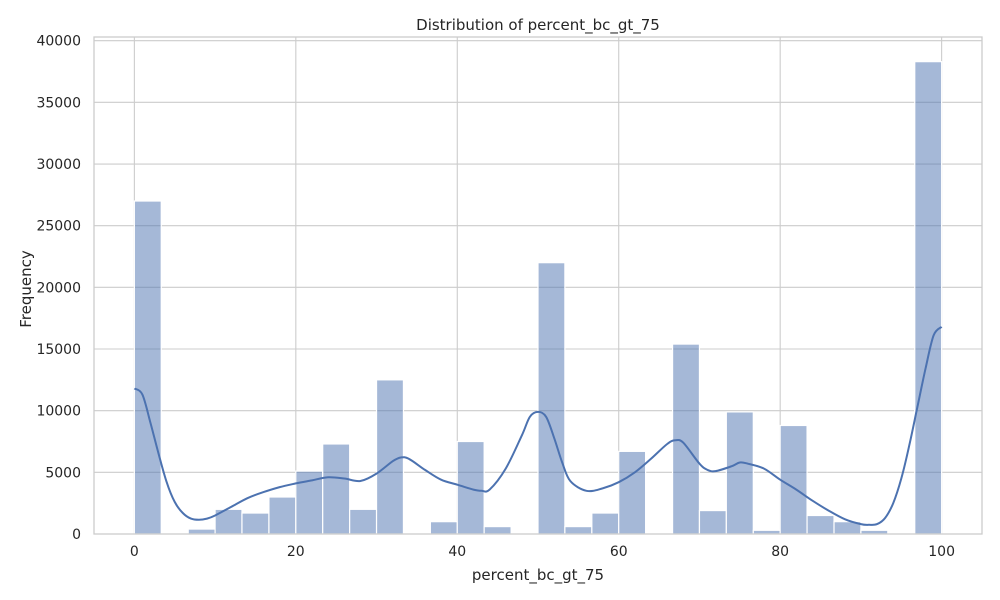 Image resolution: width=1000 pixels, height=600 pixels. I want to click on x-tick-label: 20, so click(296, 552).